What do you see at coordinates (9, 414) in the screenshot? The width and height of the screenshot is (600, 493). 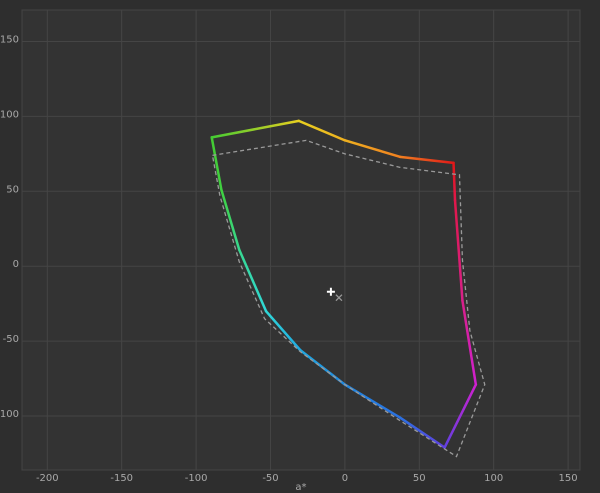 I see `y-tick-label: -100` at bounding box center [9, 414].